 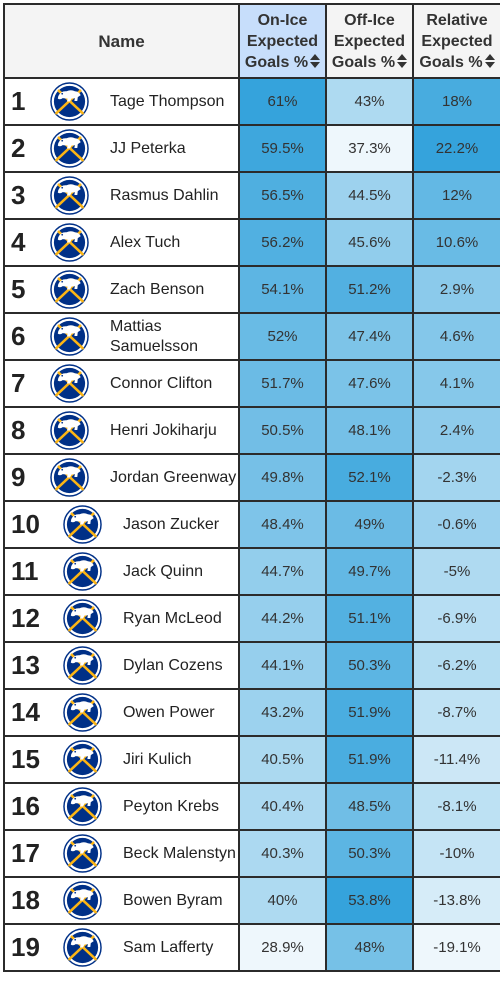 What do you see at coordinates (251, 477) in the screenshot?
I see `table-row: 9 Jordan Greenway 49.8% 52.1% -2.3%` at bounding box center [251, 477].